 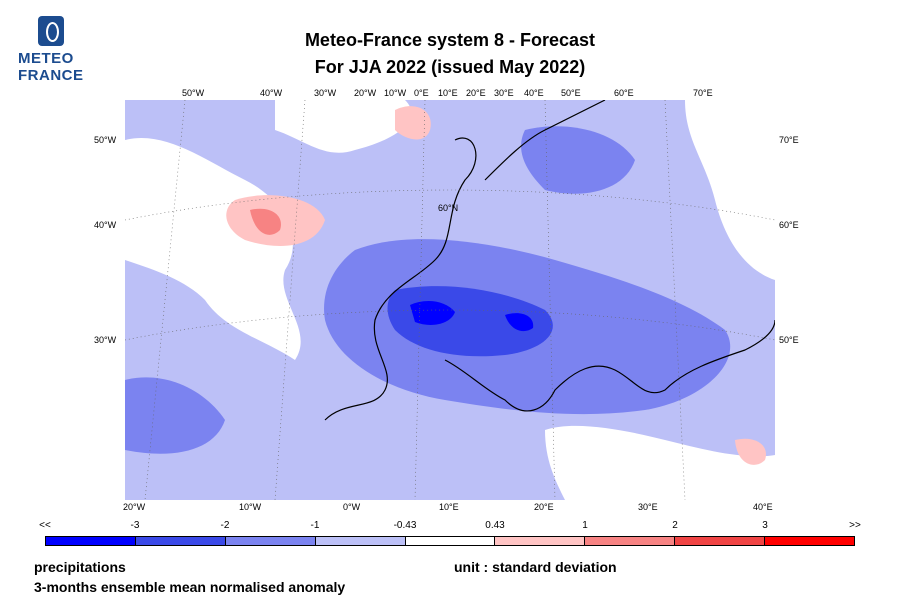 I want to click on lon-label-bottom: 30°E, so click(x=648, y=507).